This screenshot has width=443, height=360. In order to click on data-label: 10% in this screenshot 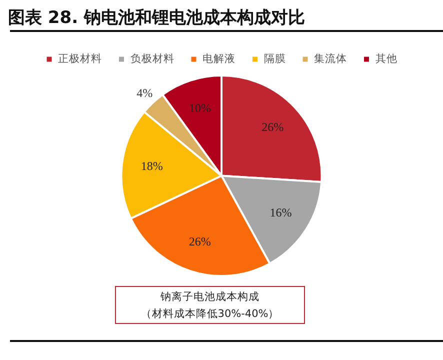, I will do `click(199, 108)`.